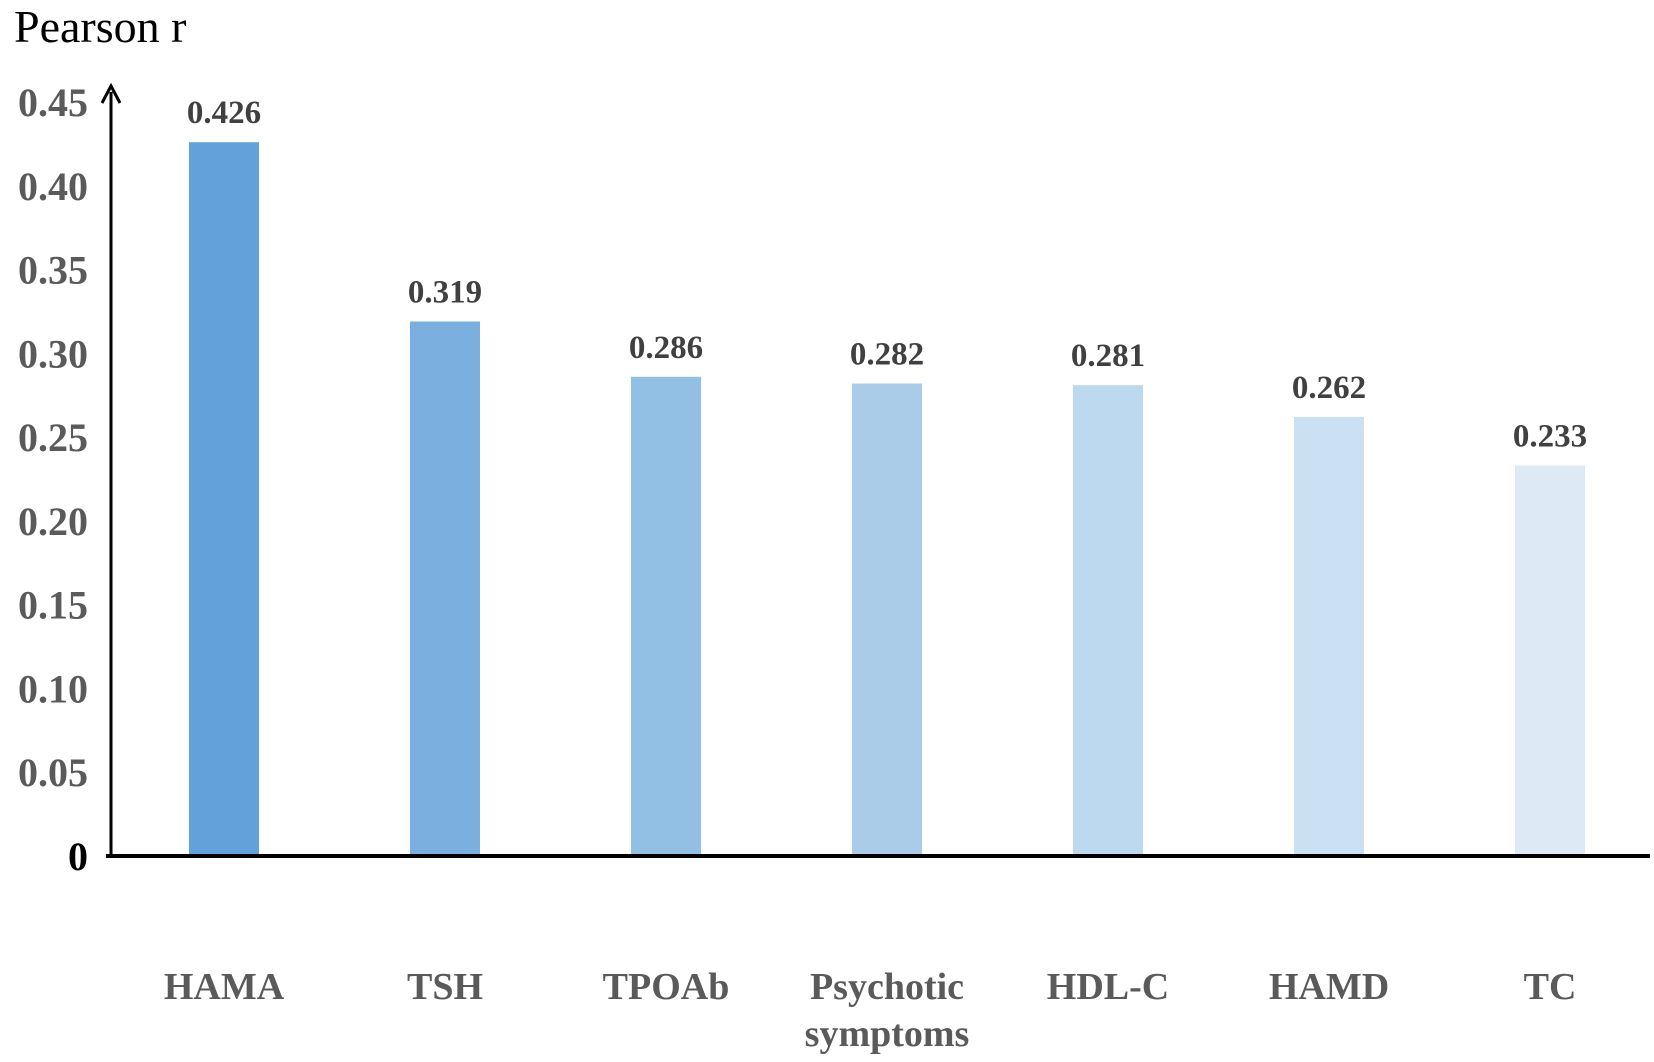 This screenshot has width=1654, height=1062. I want to click on y-tick-label: 0.20, so click(53, 521).